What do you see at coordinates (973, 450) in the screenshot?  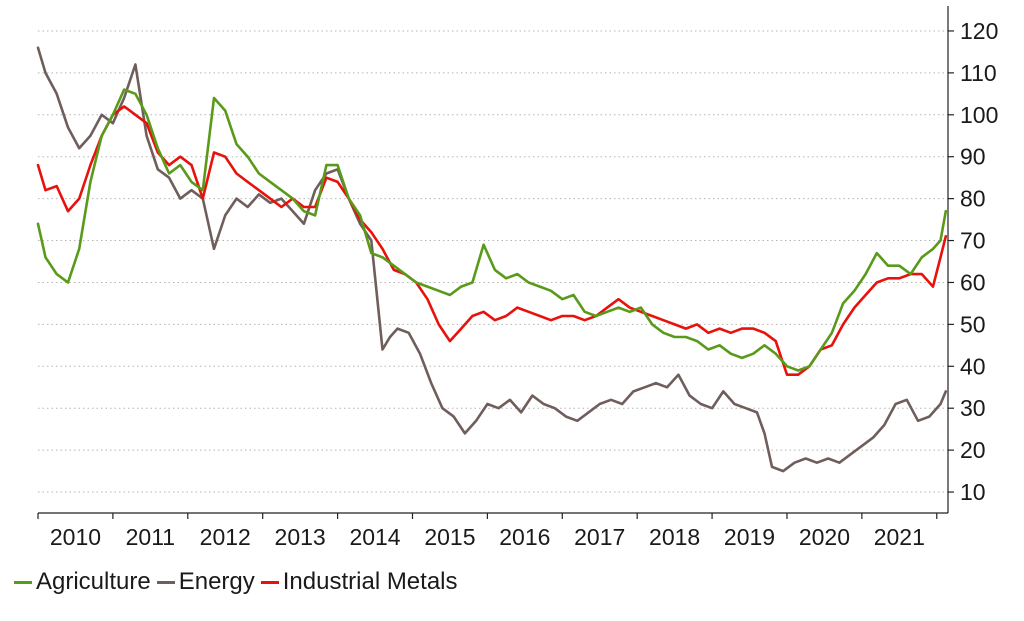 I see `y-tick-label-20: 20` at bounding box center [973, 450].